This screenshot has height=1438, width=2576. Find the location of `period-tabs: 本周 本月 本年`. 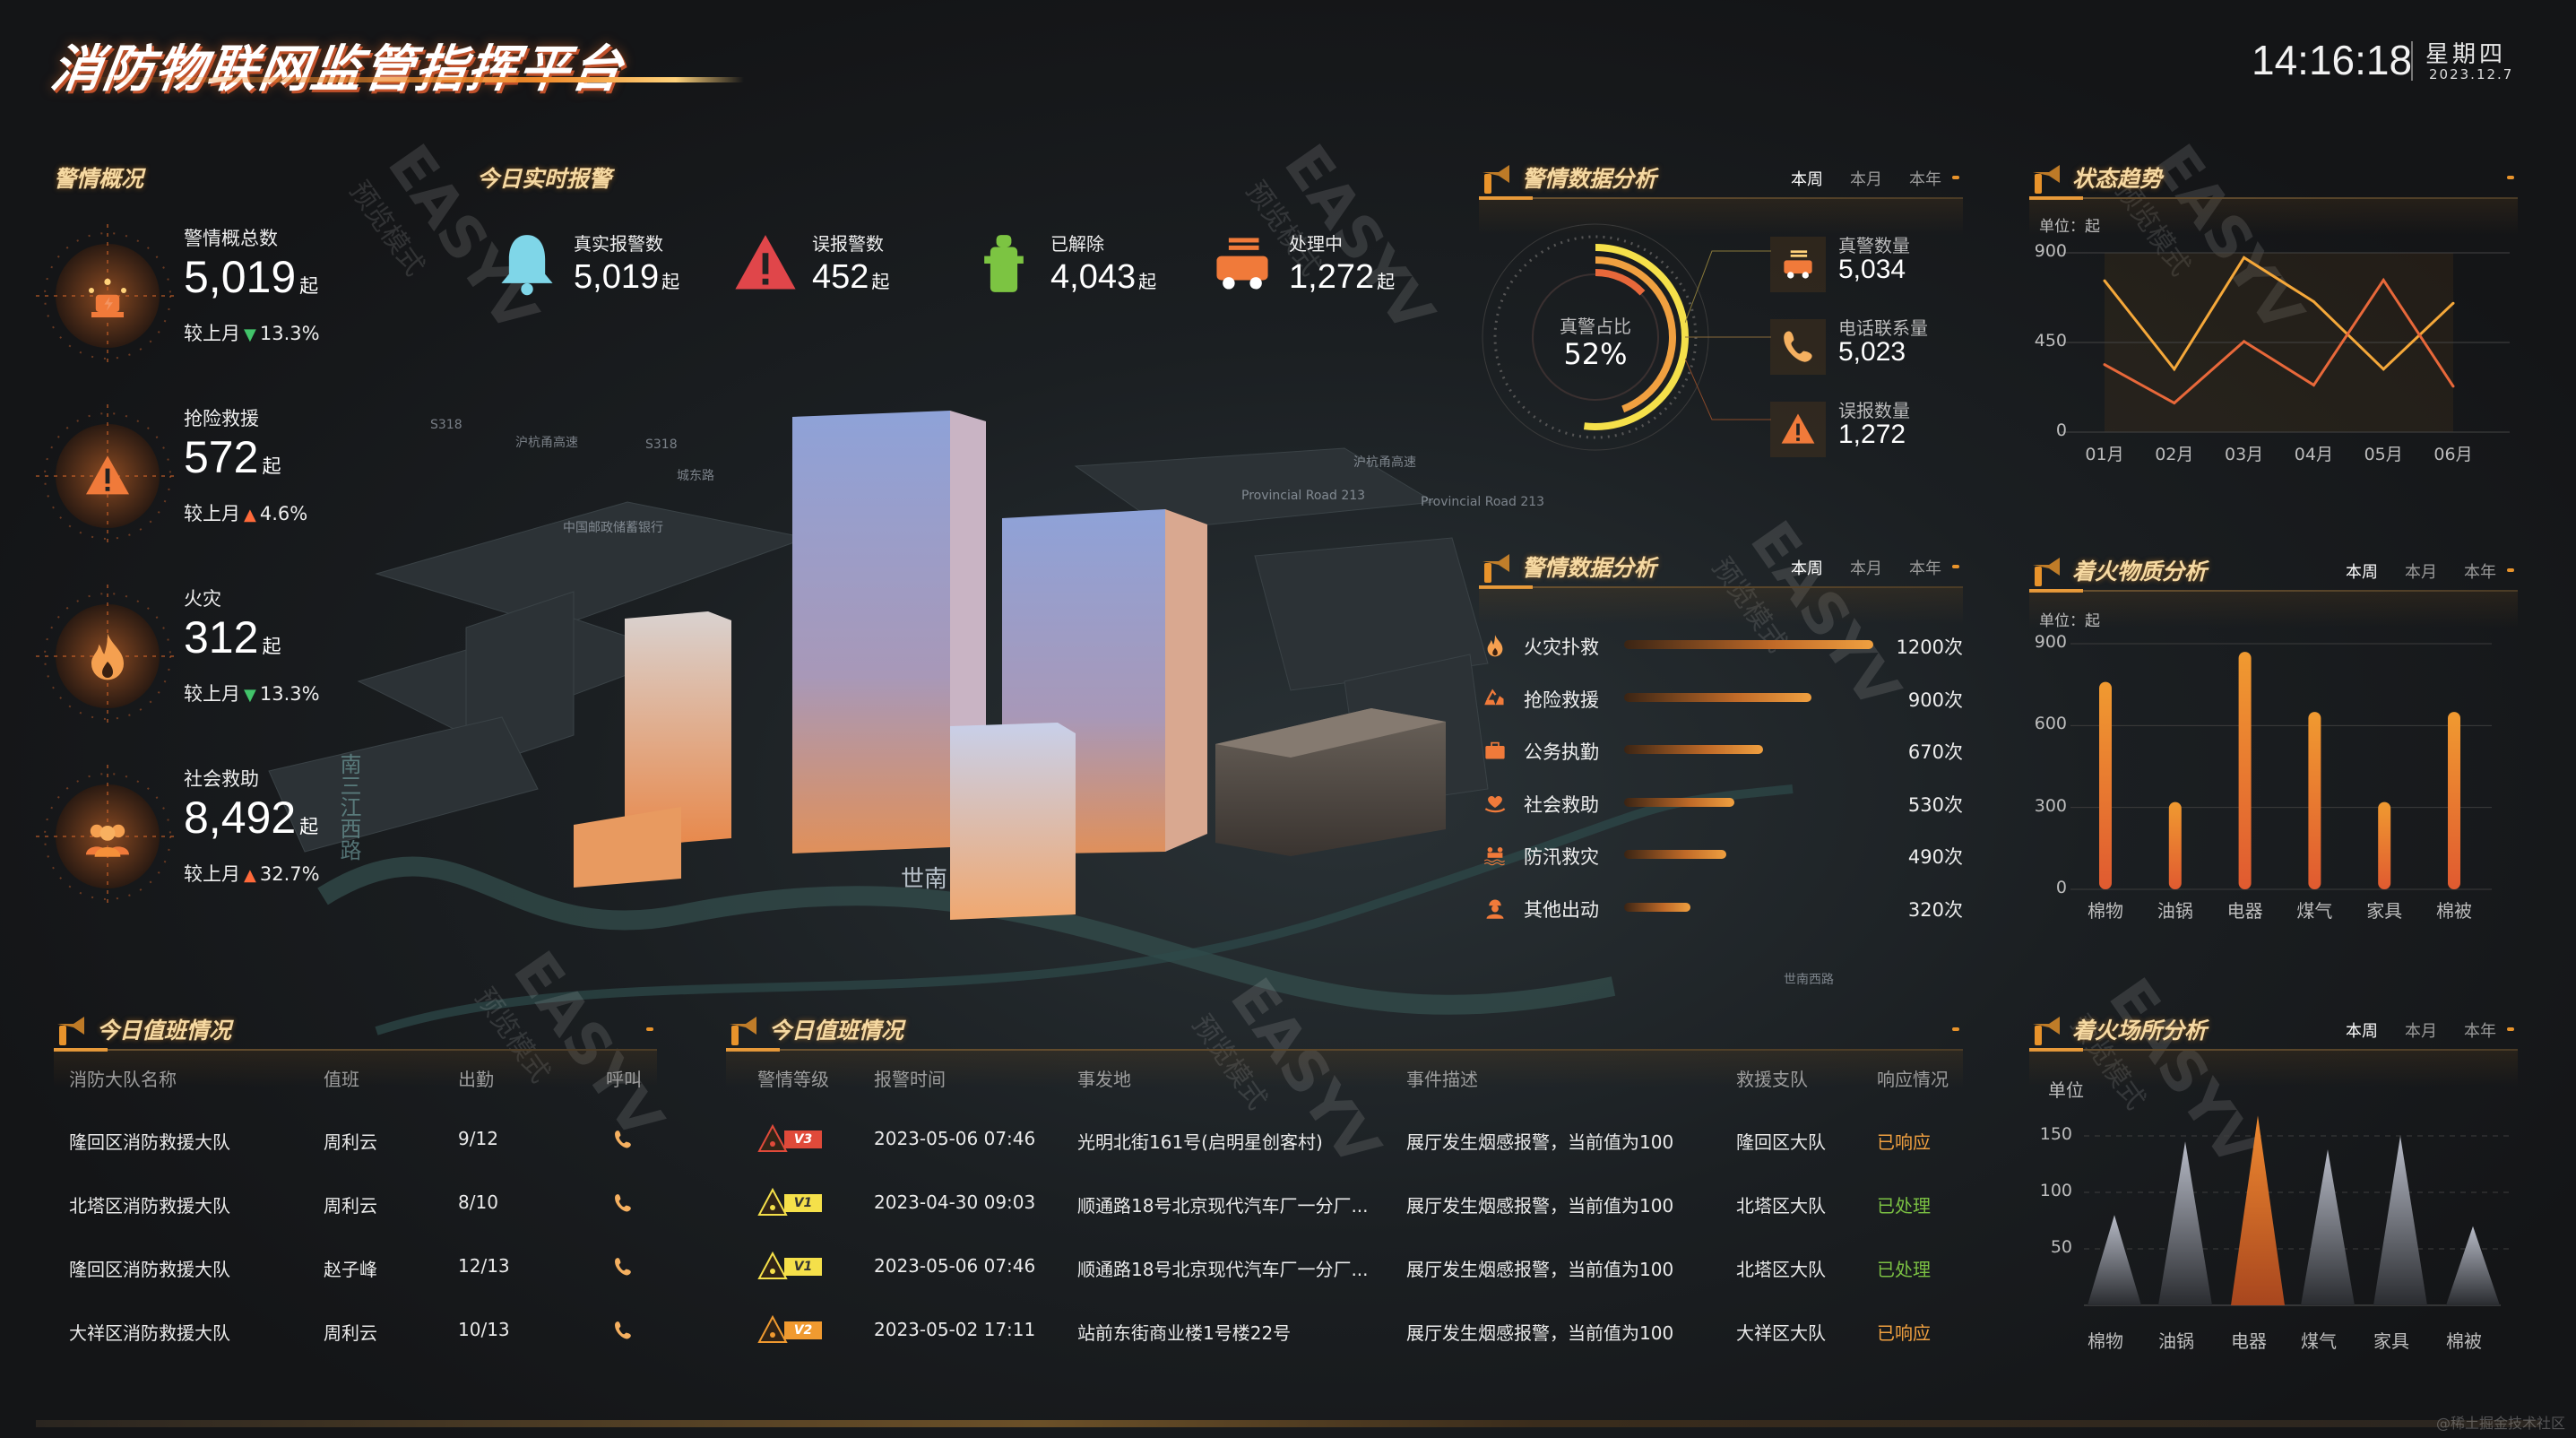

period-tabs: 本周 本月 本年 is located at coordinates (2421, 1030).